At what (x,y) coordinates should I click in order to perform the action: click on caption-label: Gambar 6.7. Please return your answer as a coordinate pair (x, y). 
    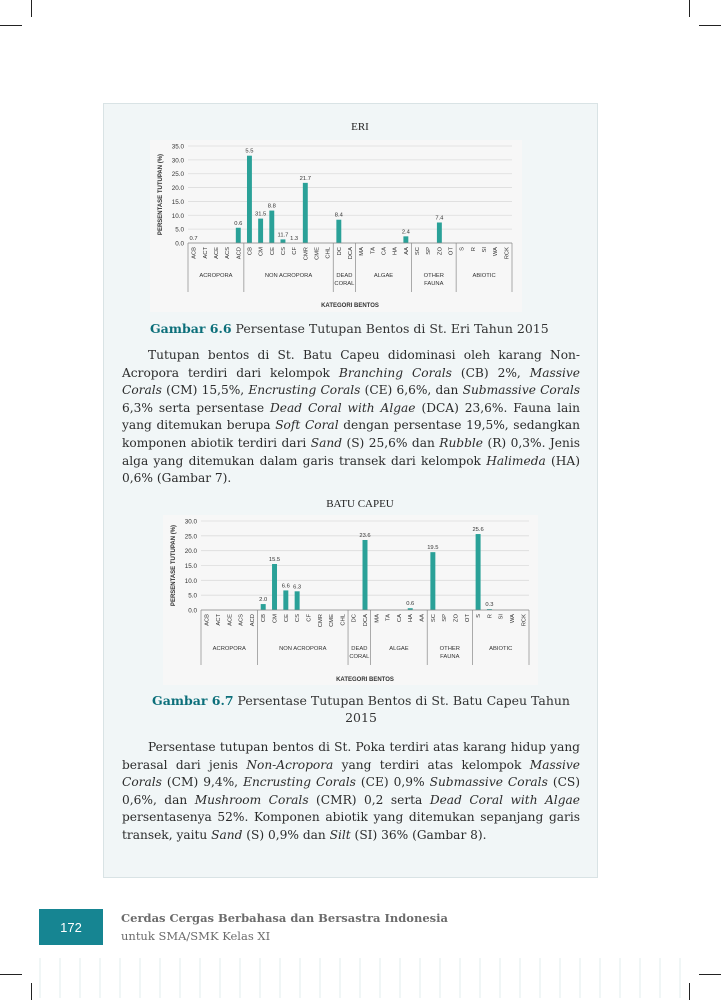
    Looking at the image, I should click on (193, 700).